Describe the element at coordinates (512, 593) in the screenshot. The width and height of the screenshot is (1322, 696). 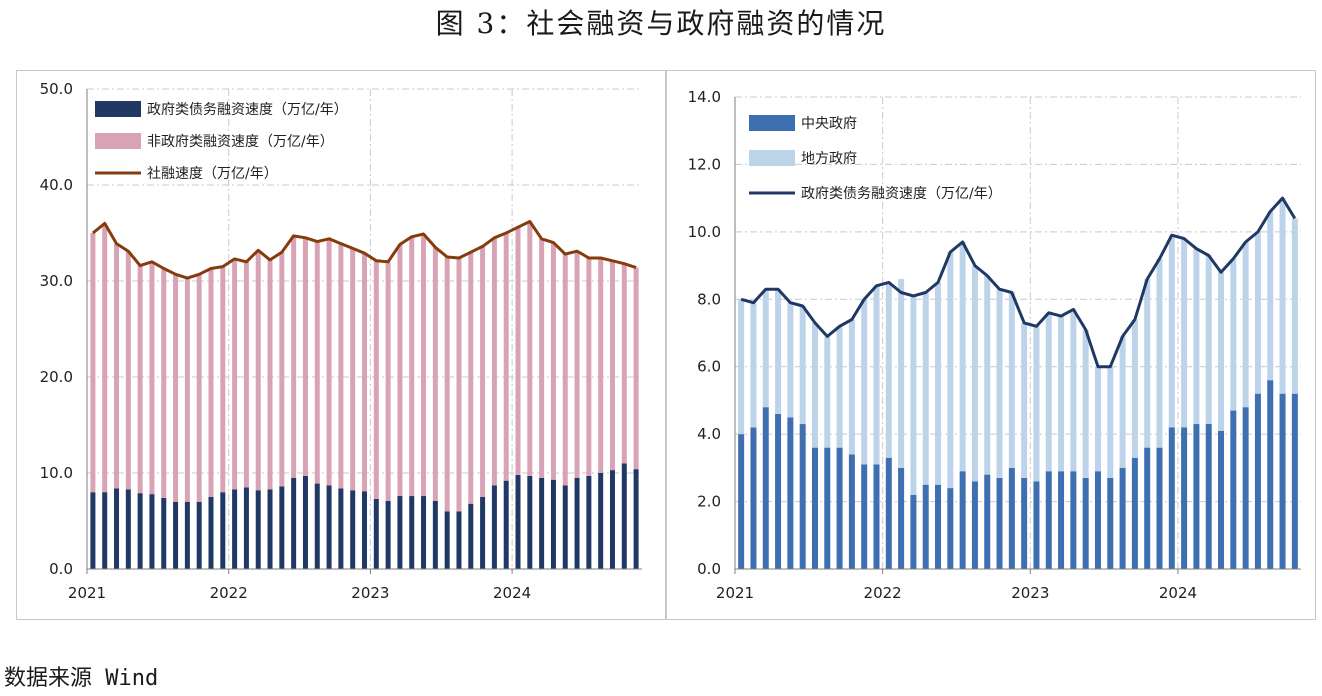
I see `x-tick-label: 2024` at that location.